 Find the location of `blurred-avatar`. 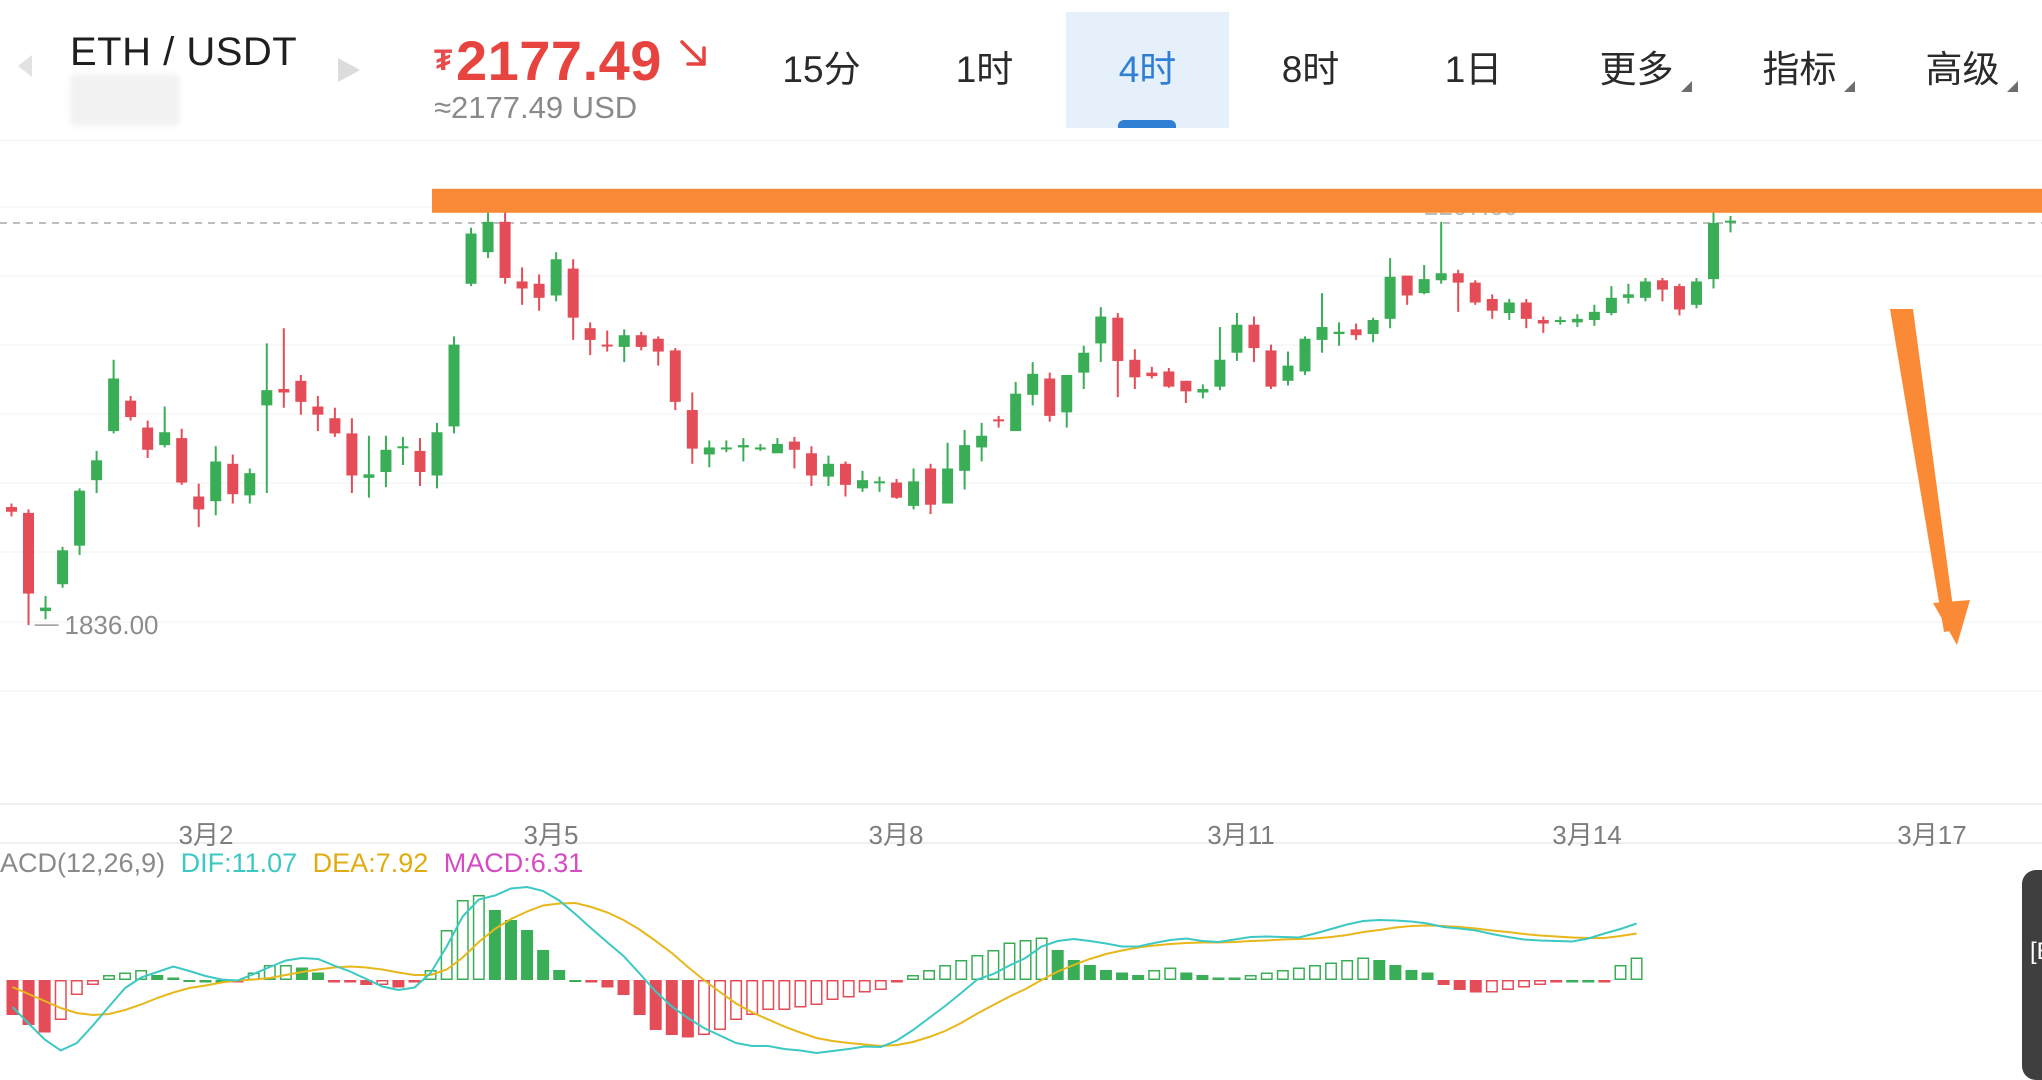

blurred-avatar is located at coordinates (125, 100).